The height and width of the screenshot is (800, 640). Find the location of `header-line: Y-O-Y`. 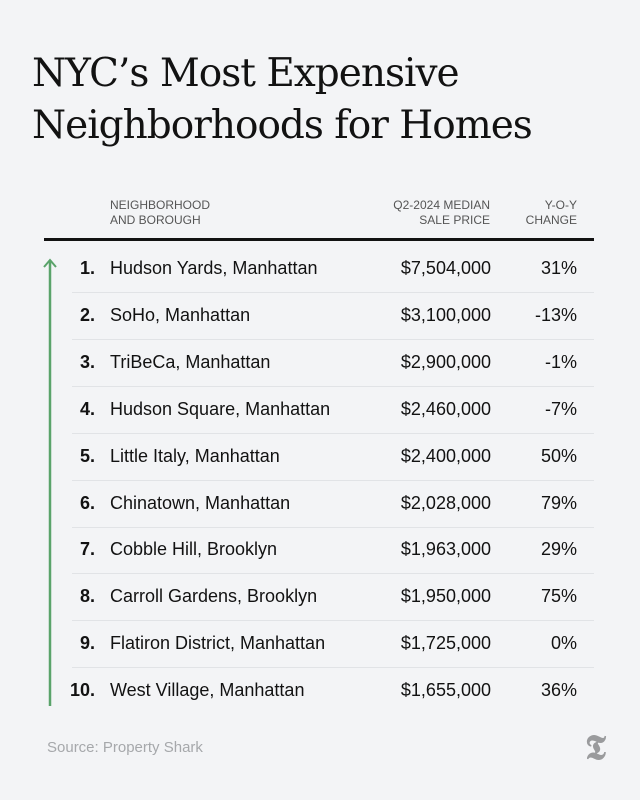

header-line: Y-O-Y is located at coordinates (560, 205).